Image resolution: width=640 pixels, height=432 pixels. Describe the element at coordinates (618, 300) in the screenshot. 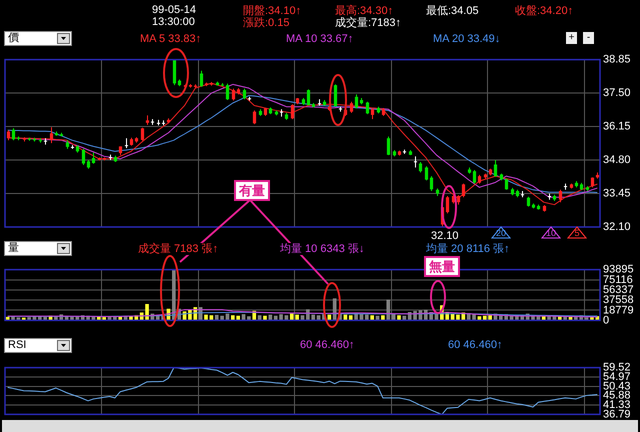

I see `y-tick-label: 37558` at that location.